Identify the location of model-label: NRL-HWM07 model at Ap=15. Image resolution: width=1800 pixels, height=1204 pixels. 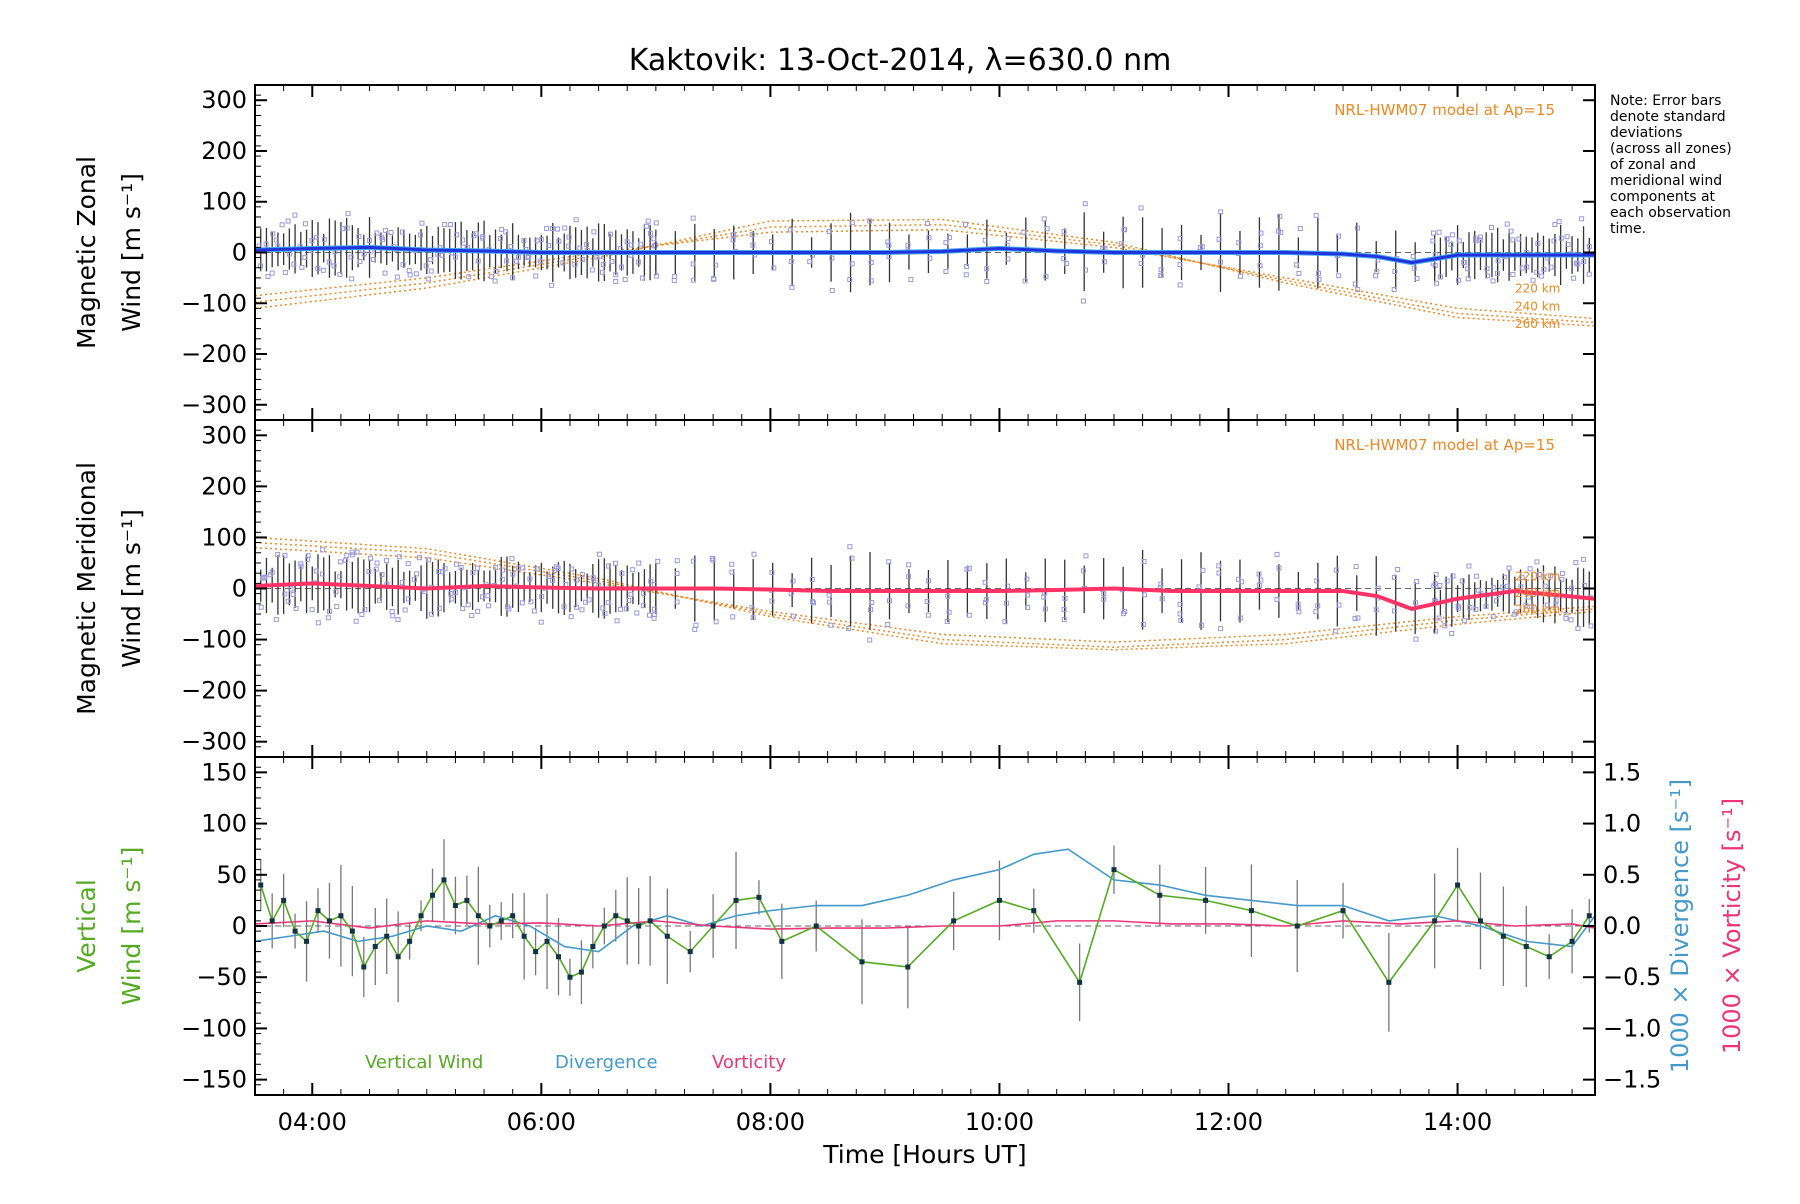
(1444, 110).